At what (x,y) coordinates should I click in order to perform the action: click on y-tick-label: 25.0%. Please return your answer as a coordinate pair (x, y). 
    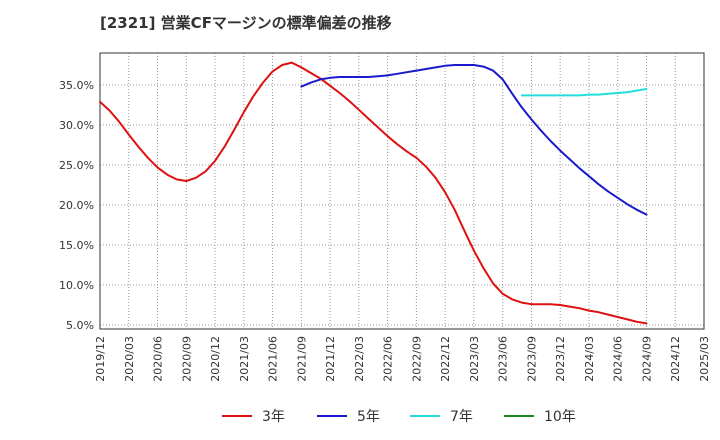
    Looking at the image, I should click on (76, 165).